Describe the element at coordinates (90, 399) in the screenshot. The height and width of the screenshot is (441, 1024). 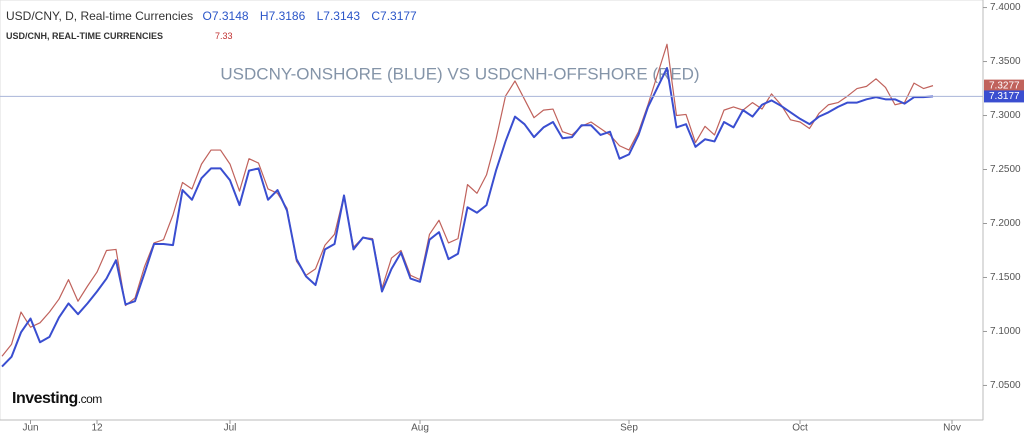
I see `logo-suffix: .com` at that location.